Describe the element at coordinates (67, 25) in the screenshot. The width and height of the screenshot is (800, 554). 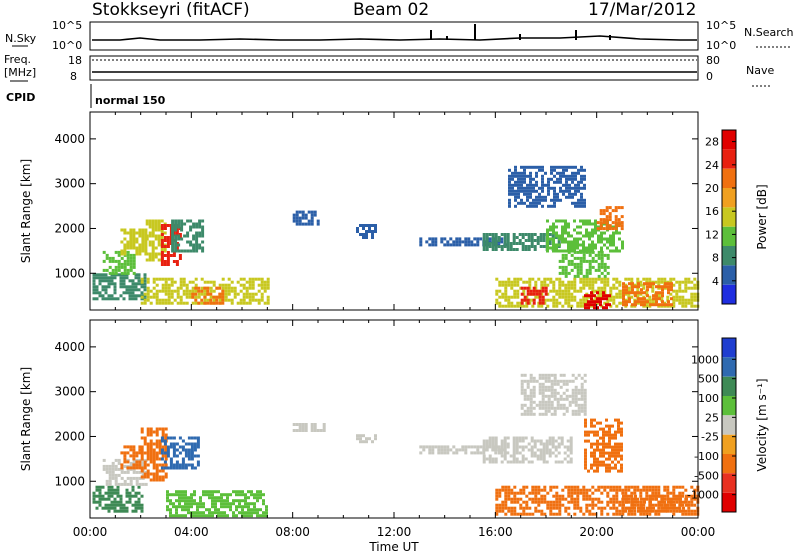
I see `nsky-tick-top: 10^5` at that location.